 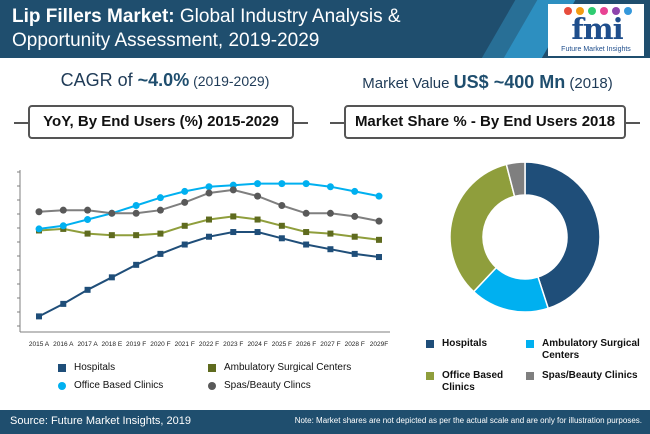 I want to click on series-line, so click(x=209, y=274).